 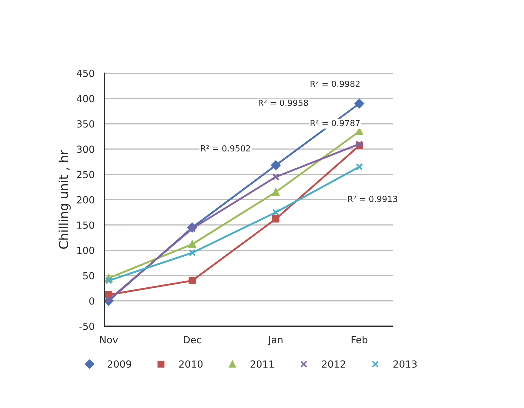 What do you see at coordinates (85, 124) in the screenshot?
I see `y-tick-label: 350` at bounding box center [85, 124].